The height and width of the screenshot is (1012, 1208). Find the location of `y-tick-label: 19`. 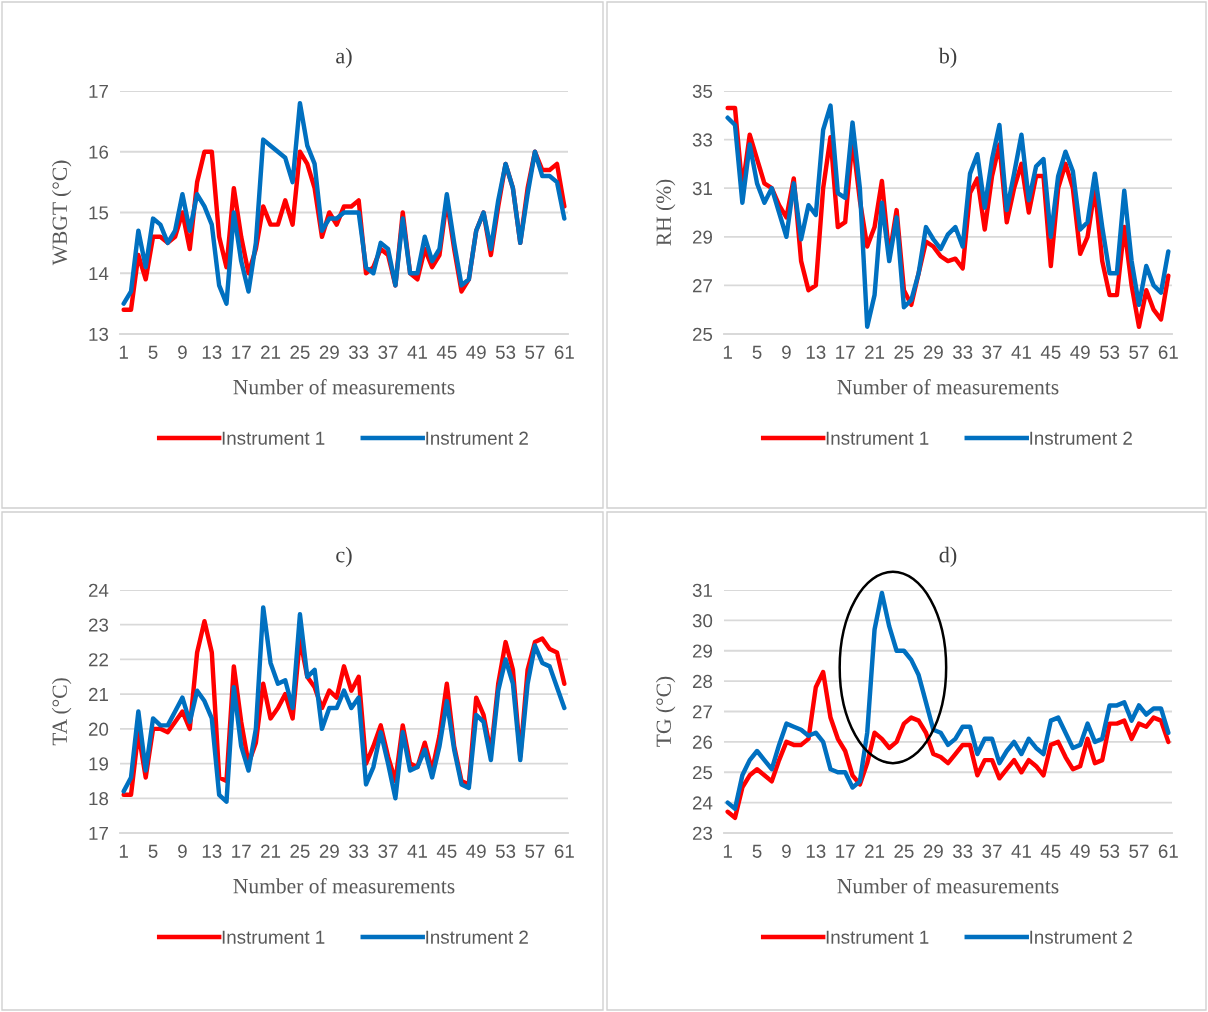

y-tick-label: 19 is located at coordinates (98, 764).